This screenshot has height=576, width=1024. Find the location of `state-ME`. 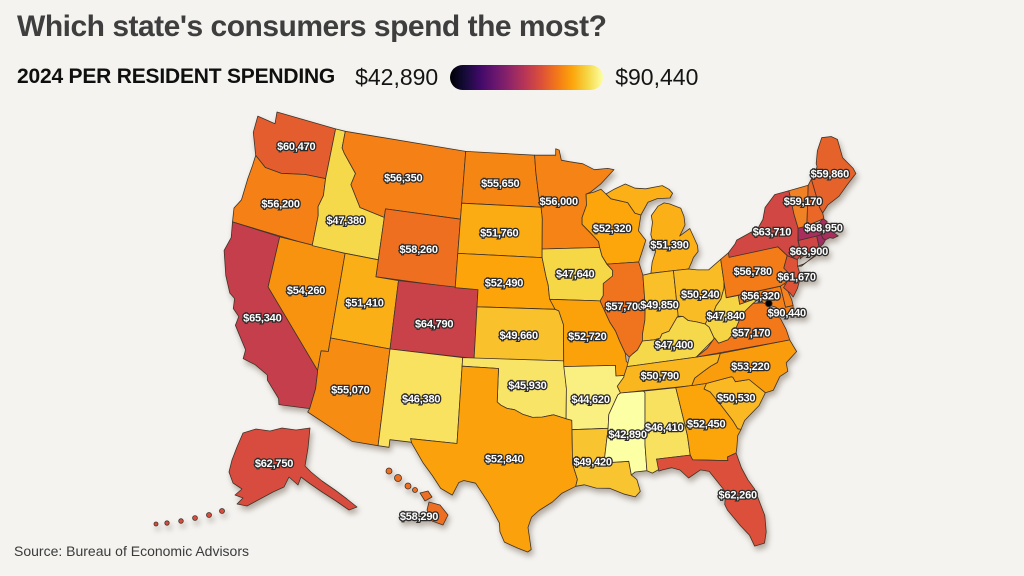

state-ME is located at coordinates (834, 175).